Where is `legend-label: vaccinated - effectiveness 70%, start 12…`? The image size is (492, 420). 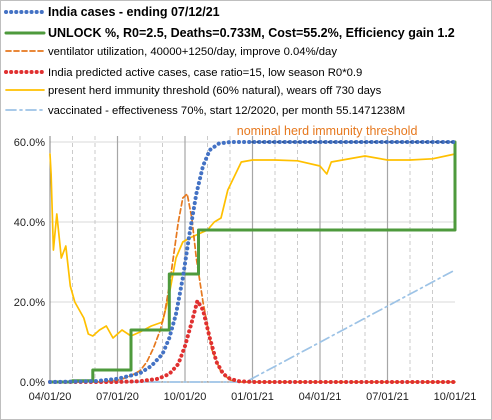 legend-label: vaccinated - effectiveness 70%, start 12… is located at coordinates (226, 111).